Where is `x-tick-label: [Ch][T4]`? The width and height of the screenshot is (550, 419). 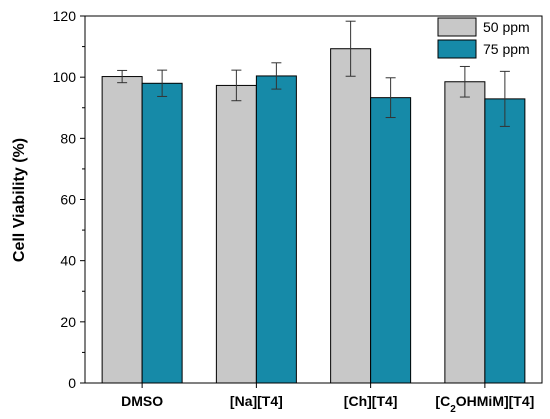 x-tick-label: [Ch][T4] is located at coordinates (371, 401).